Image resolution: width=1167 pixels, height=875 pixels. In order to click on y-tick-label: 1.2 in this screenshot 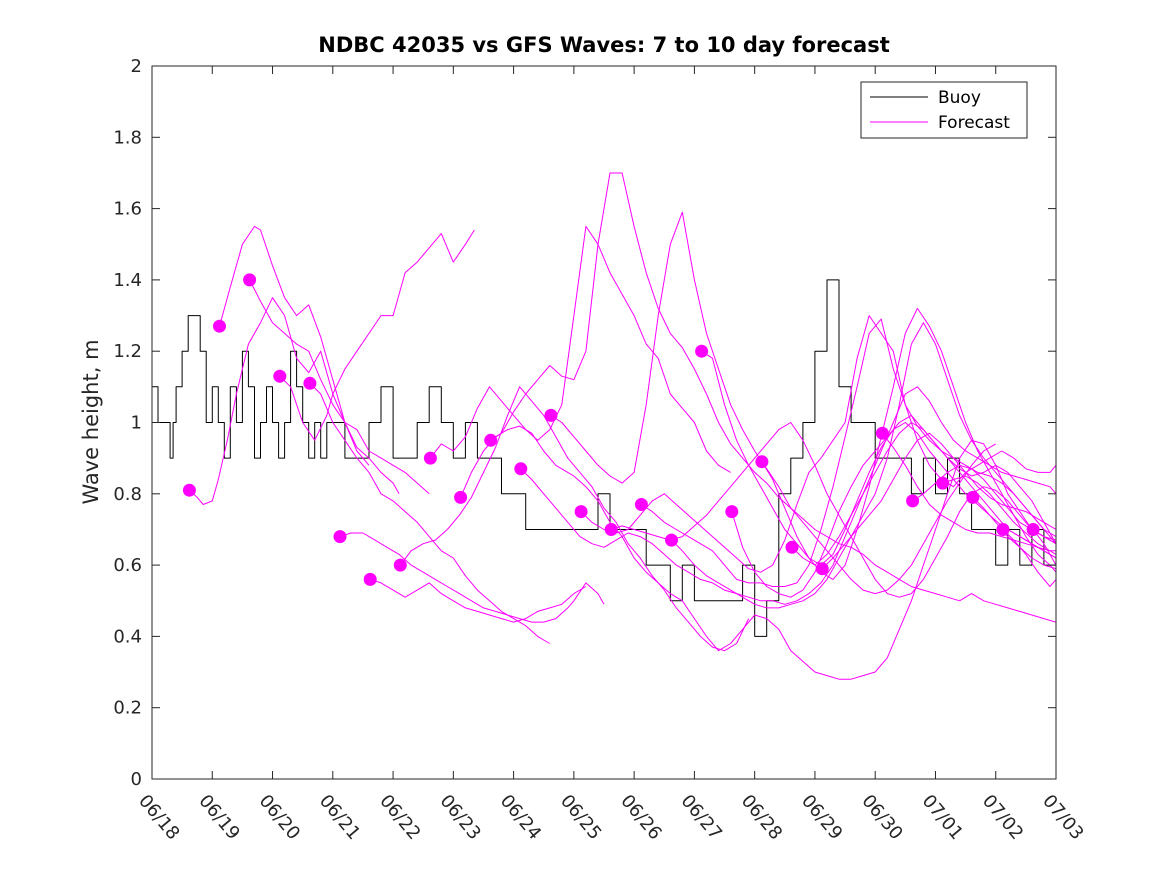, I will do `click(127, 351)`.